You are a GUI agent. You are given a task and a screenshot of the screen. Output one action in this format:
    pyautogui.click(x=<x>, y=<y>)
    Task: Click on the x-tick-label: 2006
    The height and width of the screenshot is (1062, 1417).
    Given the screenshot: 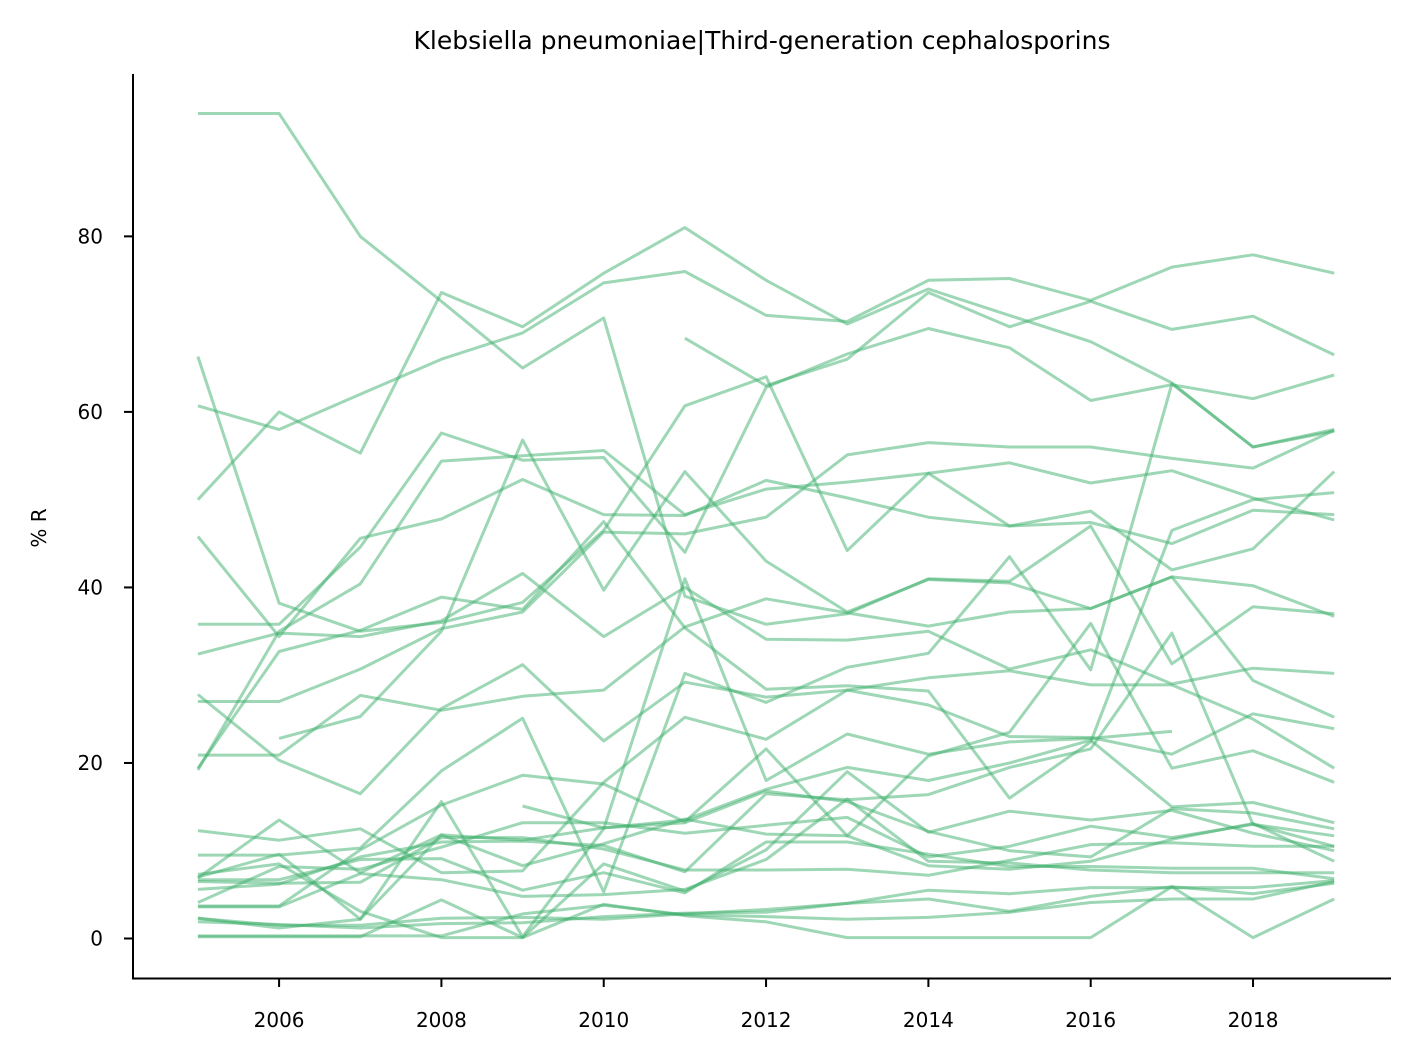 What is the action you would take?
    pyautogui.click(x=279, y=1020)
    